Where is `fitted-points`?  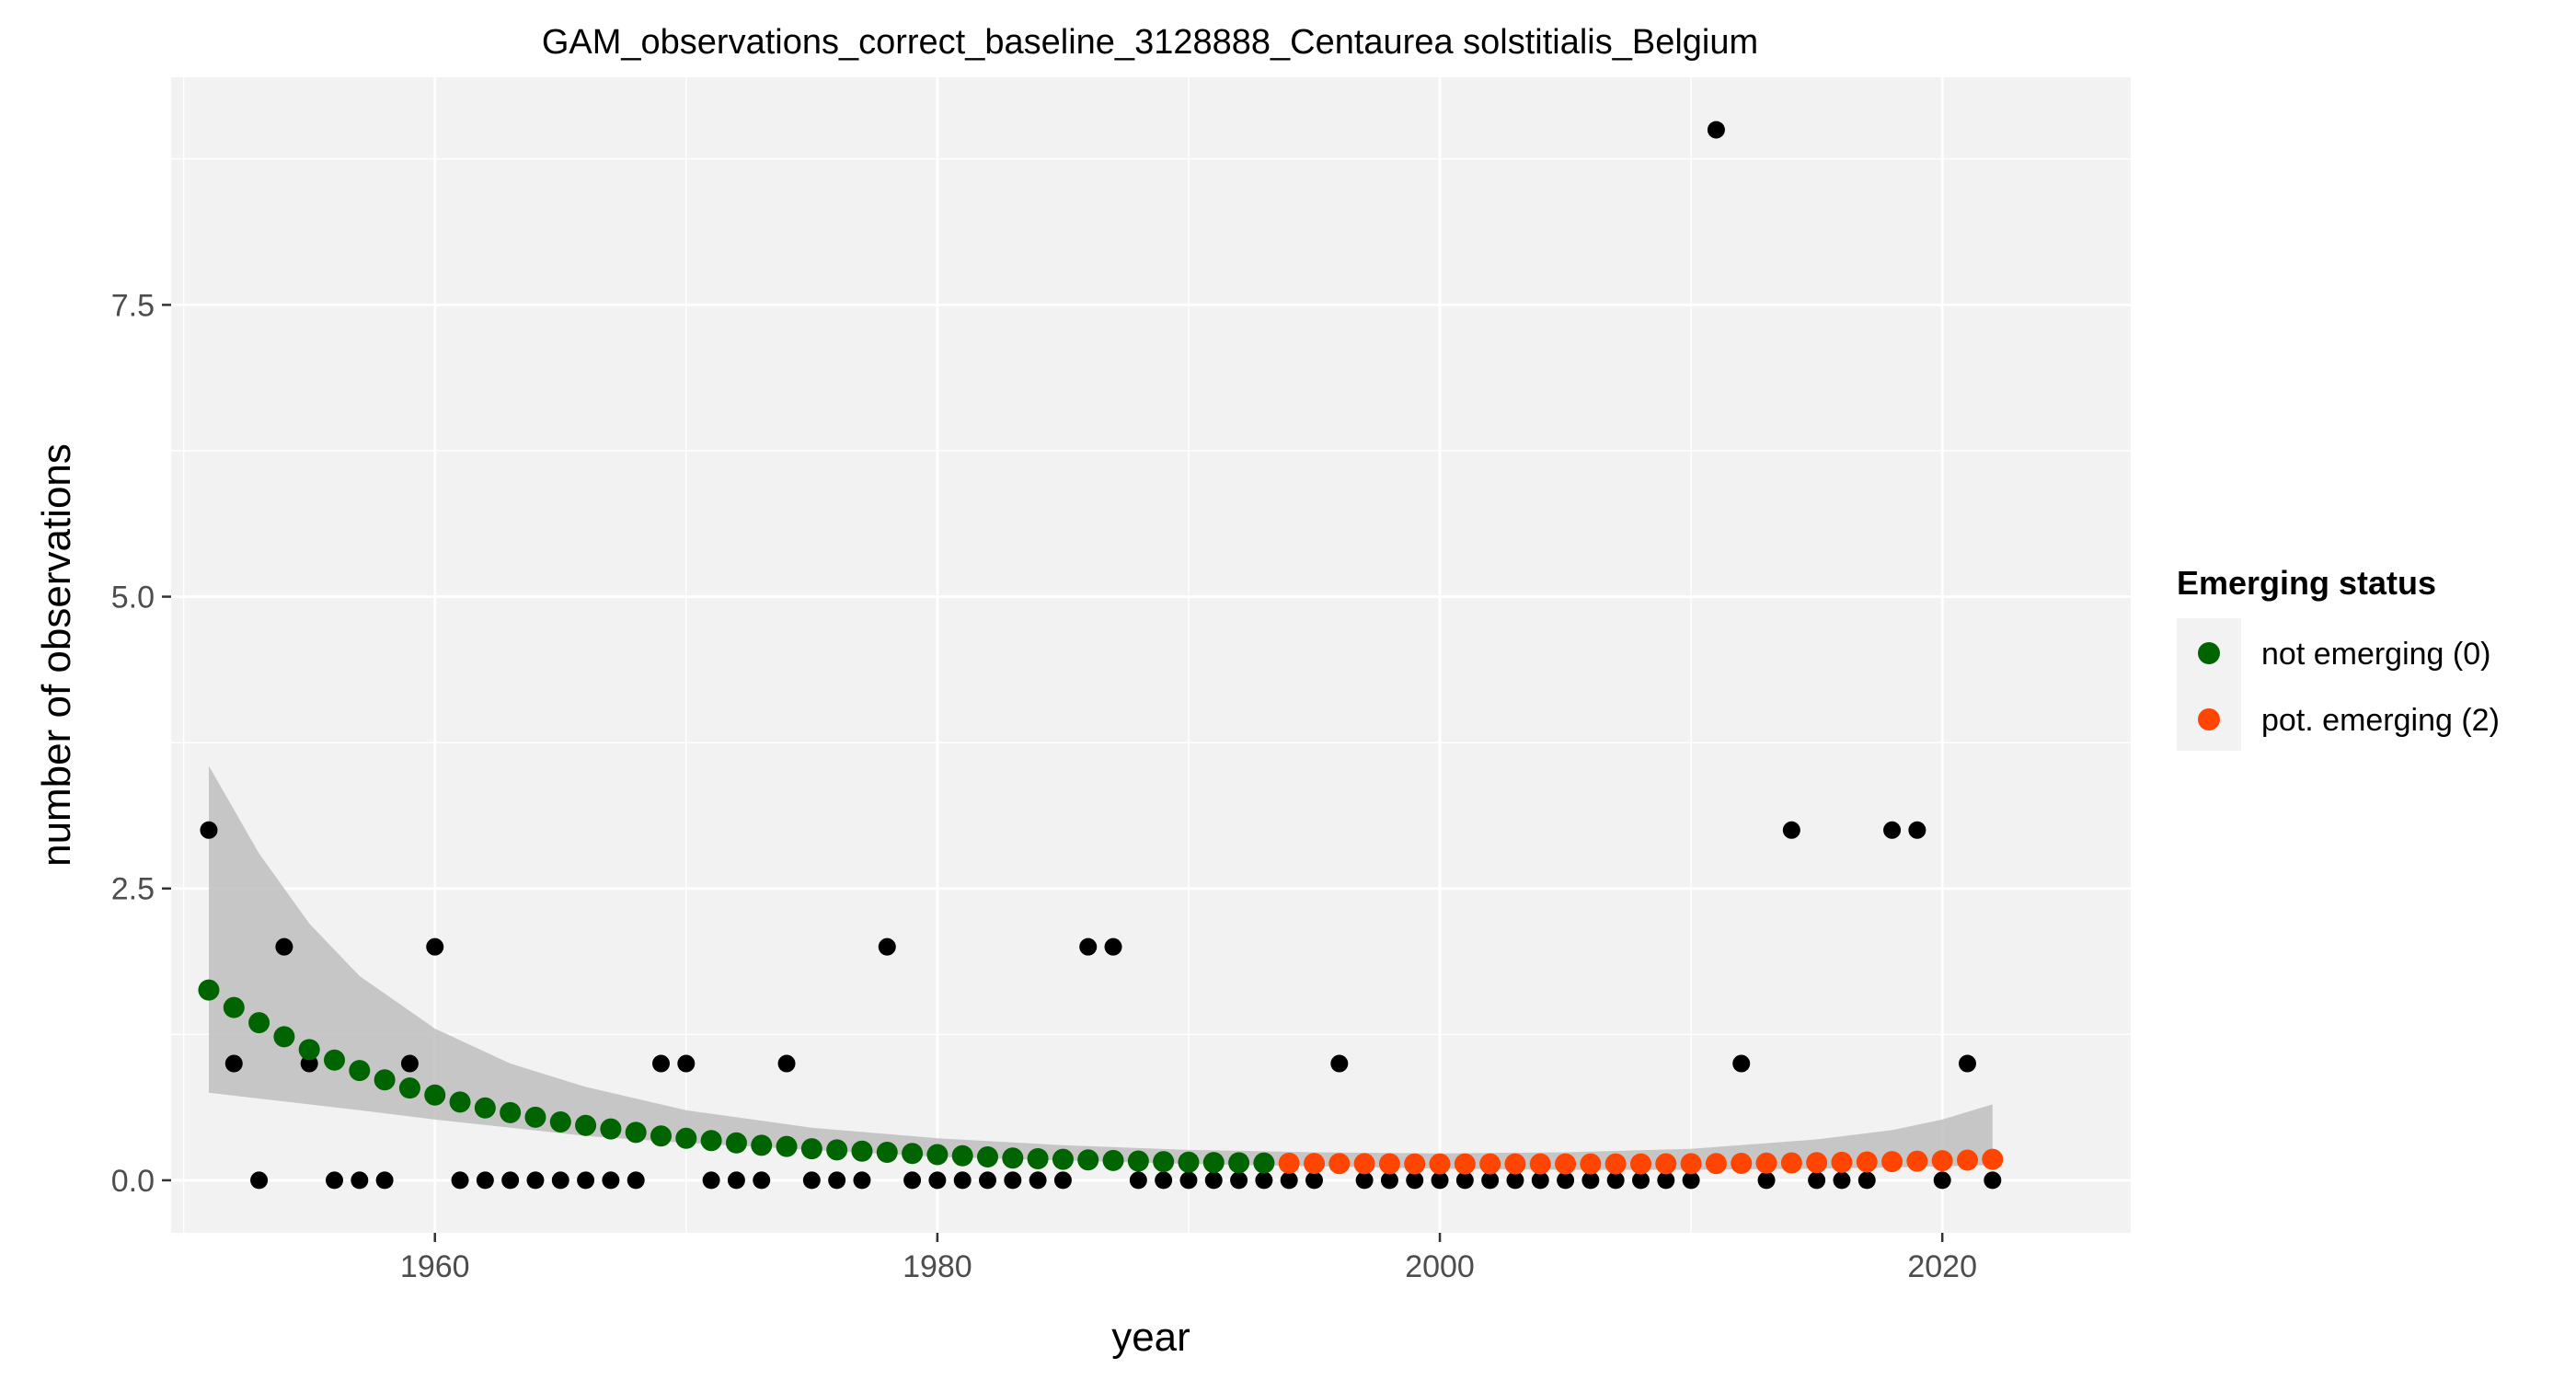
fitted-points is located at coordinates (1101, 1077).